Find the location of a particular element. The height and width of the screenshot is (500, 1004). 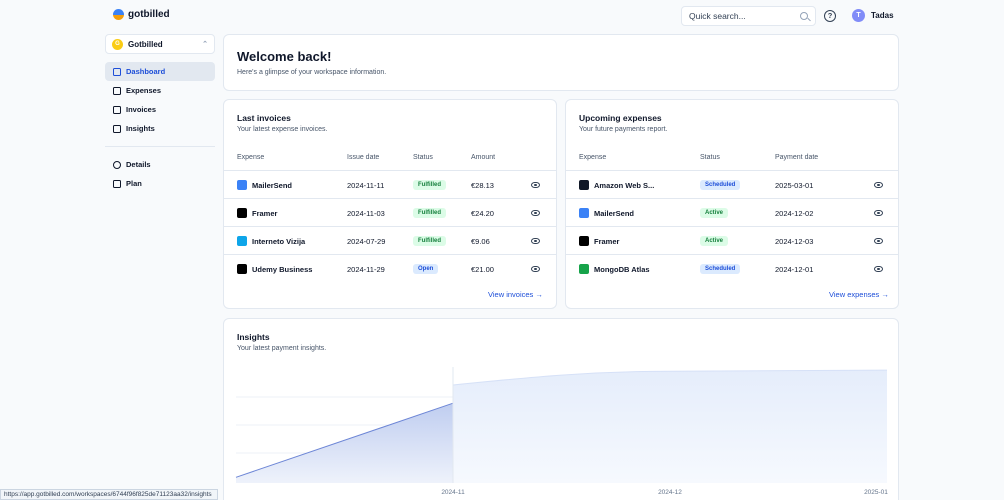

file-icon is located at coordinates (117, 109).